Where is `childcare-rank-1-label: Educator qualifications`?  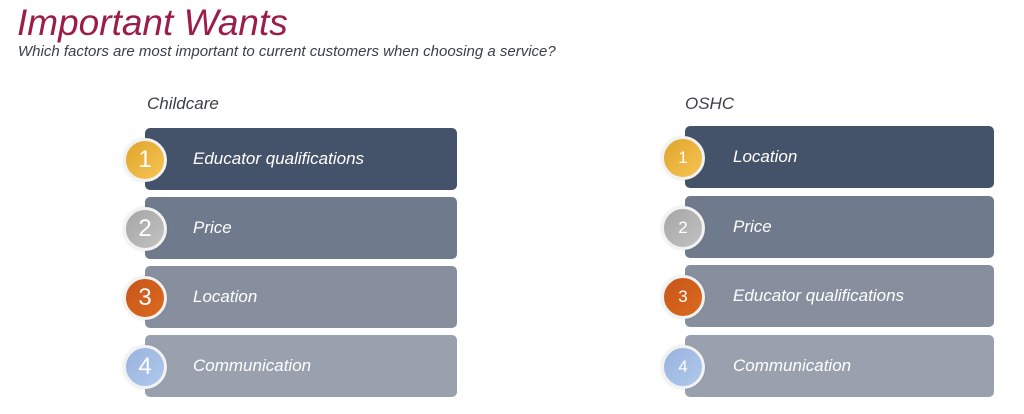
childcare-rank-1-label: Educator qualifications is located at coordinates (279, 158).